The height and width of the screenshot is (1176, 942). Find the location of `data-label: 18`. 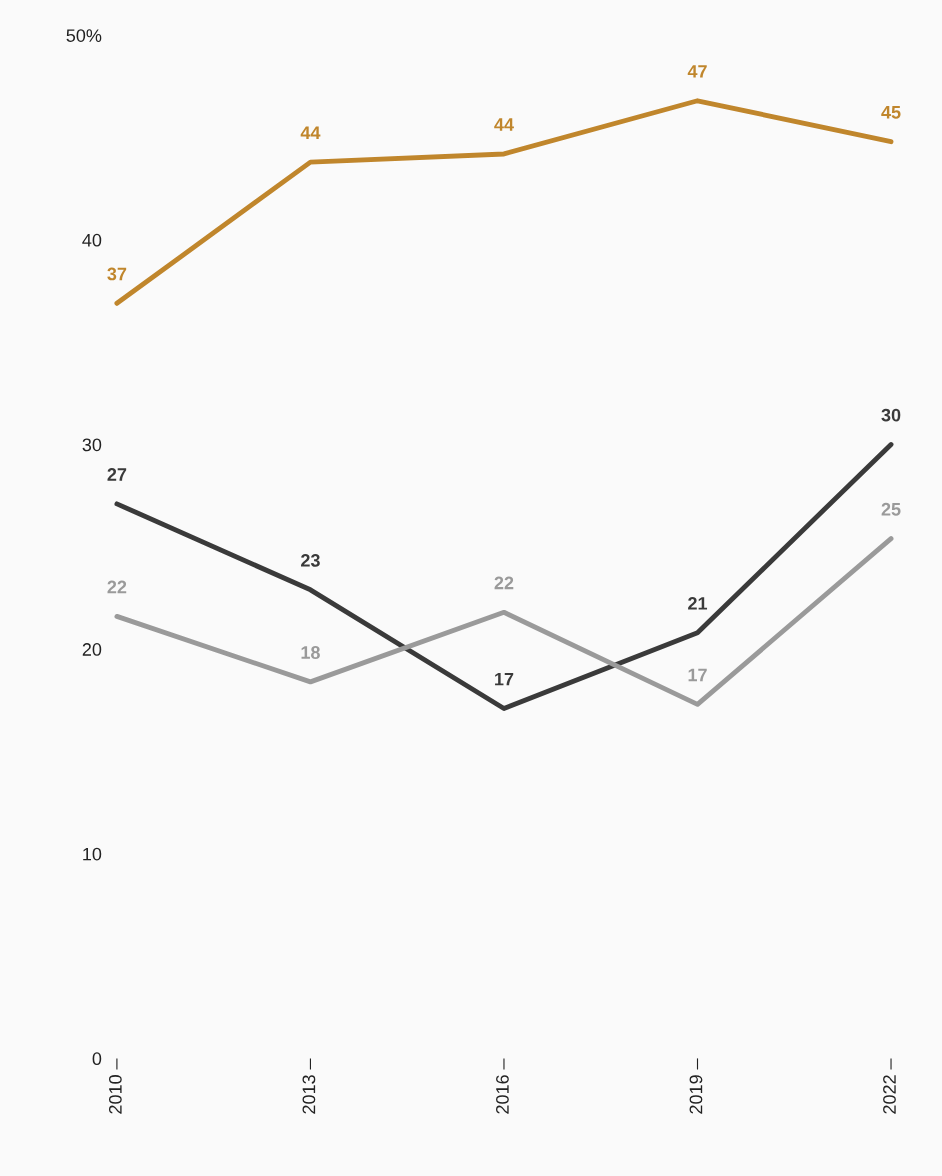

data-label: 18 is located at coordinates (310, 652).